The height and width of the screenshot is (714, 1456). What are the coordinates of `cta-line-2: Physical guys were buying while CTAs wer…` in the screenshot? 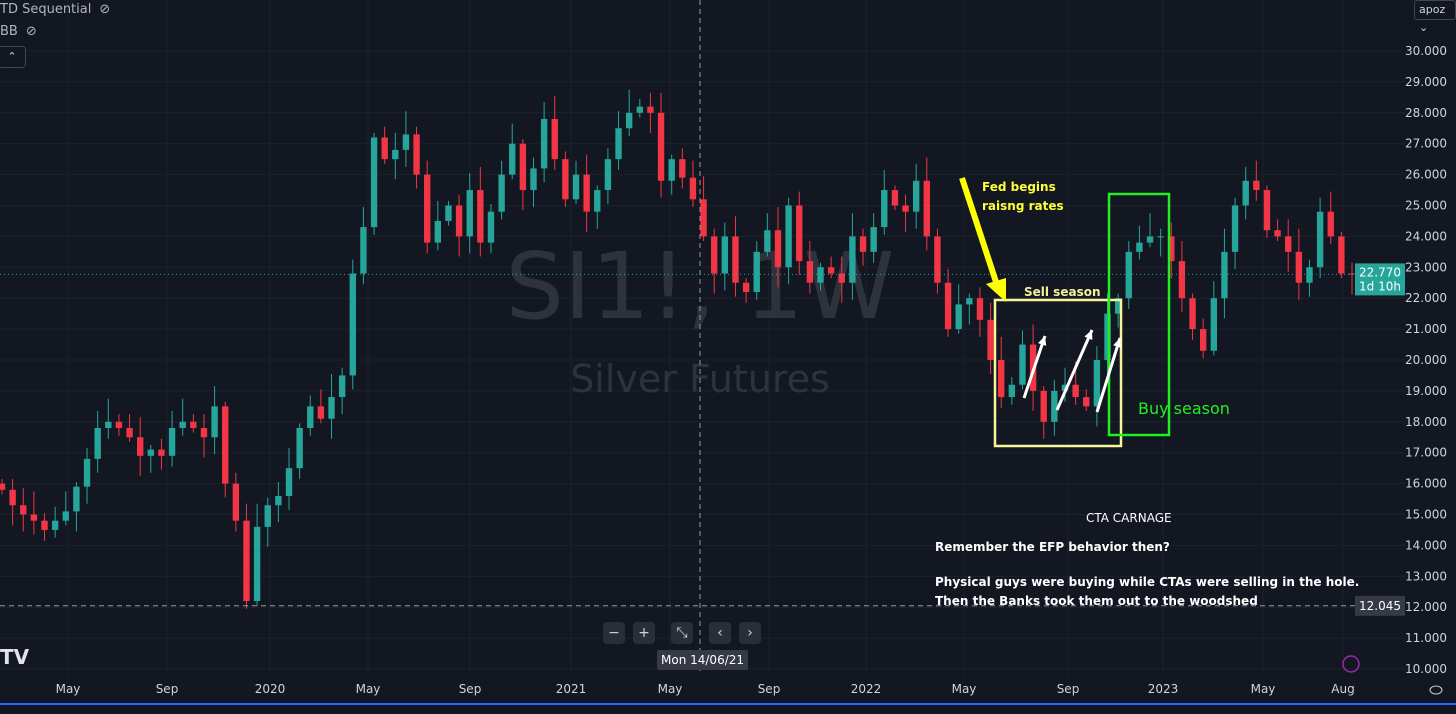 It's located at (1147, 582).